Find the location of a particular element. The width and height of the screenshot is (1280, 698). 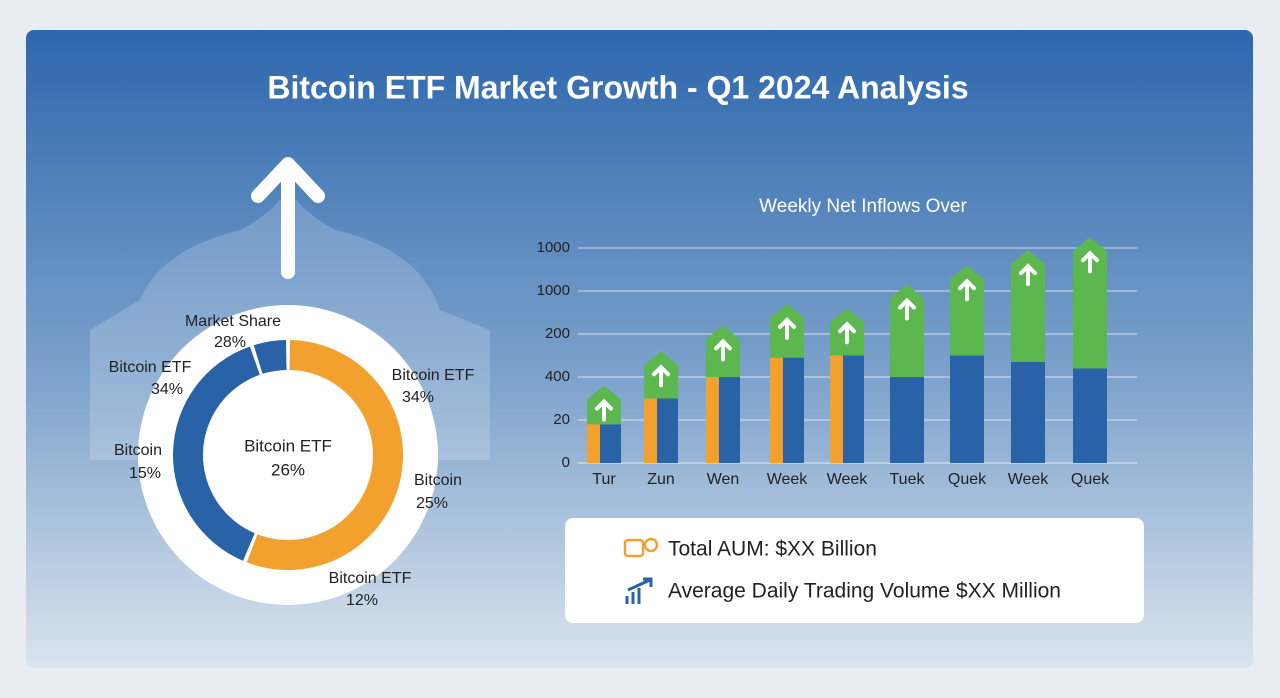

donut-percent: 15% is located at coordinates (145, 473).